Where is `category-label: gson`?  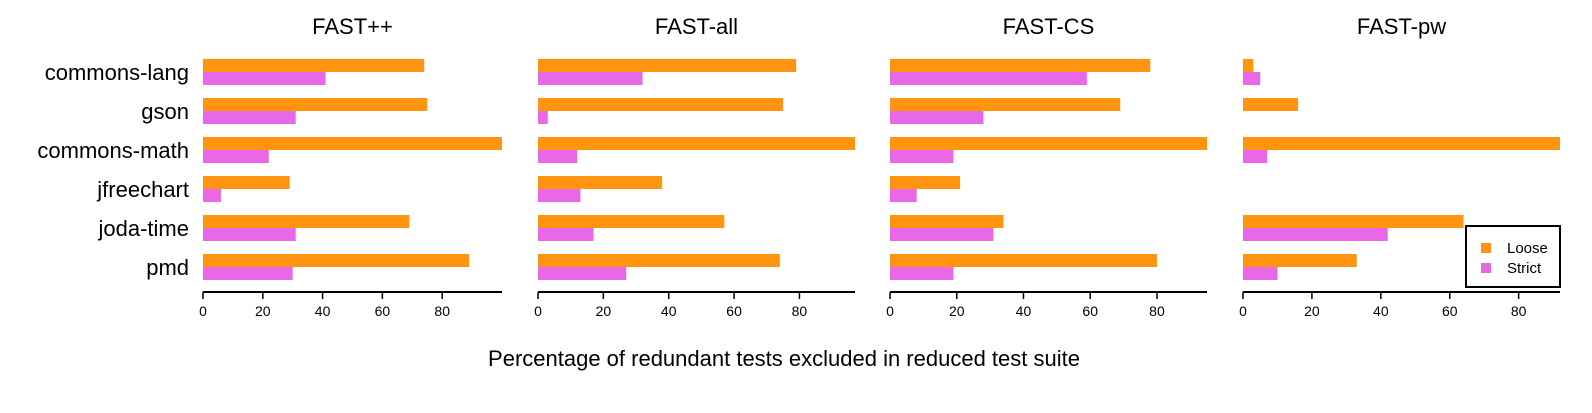
category-label: gson is located at coordinates (165, 111).